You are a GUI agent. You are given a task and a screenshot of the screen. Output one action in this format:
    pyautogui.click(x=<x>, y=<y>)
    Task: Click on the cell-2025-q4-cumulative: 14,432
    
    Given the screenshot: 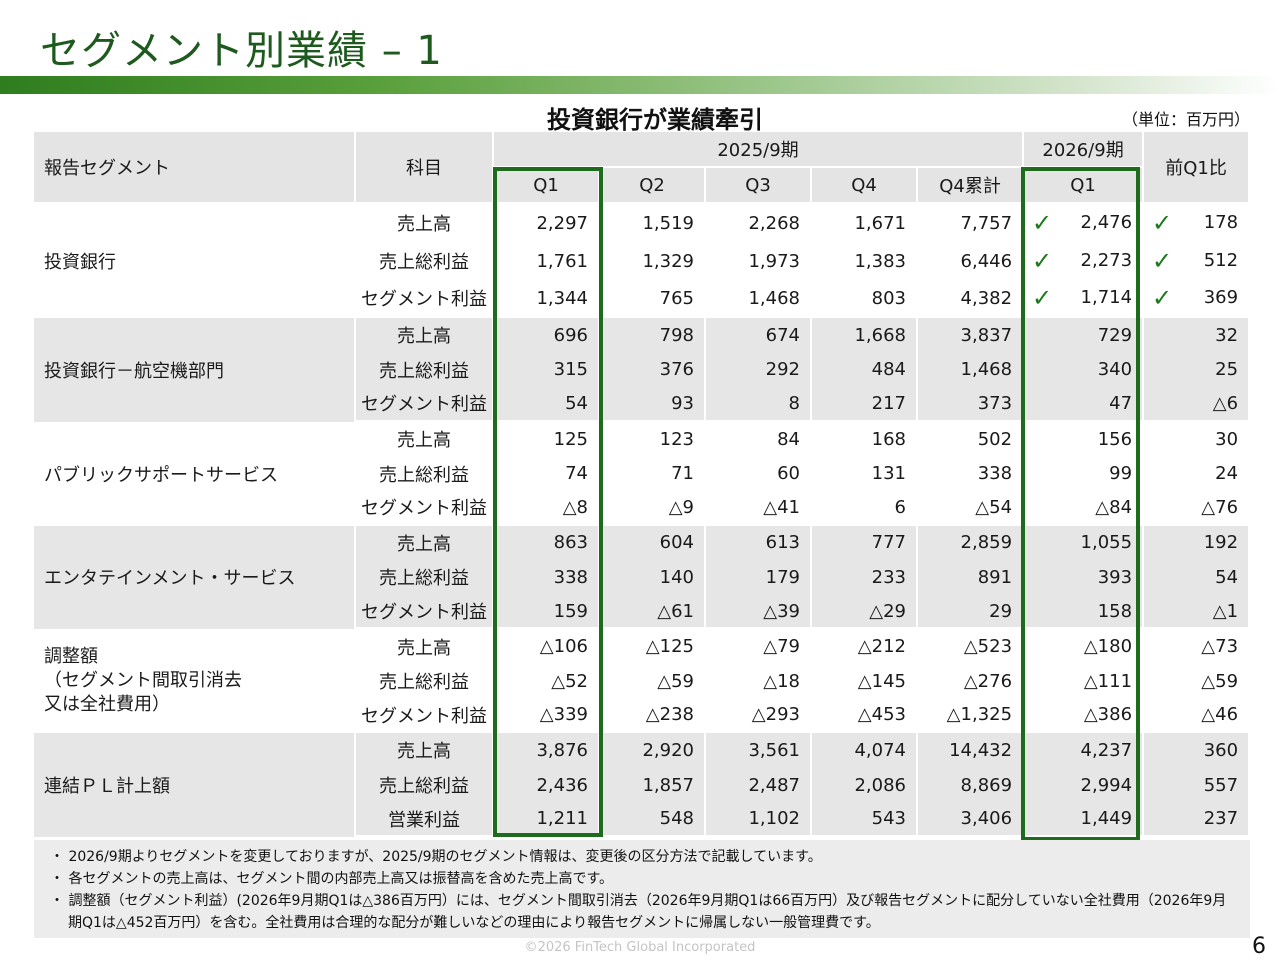 What is the action you would take?
    pyautogui.click(x=971, y=750)
    